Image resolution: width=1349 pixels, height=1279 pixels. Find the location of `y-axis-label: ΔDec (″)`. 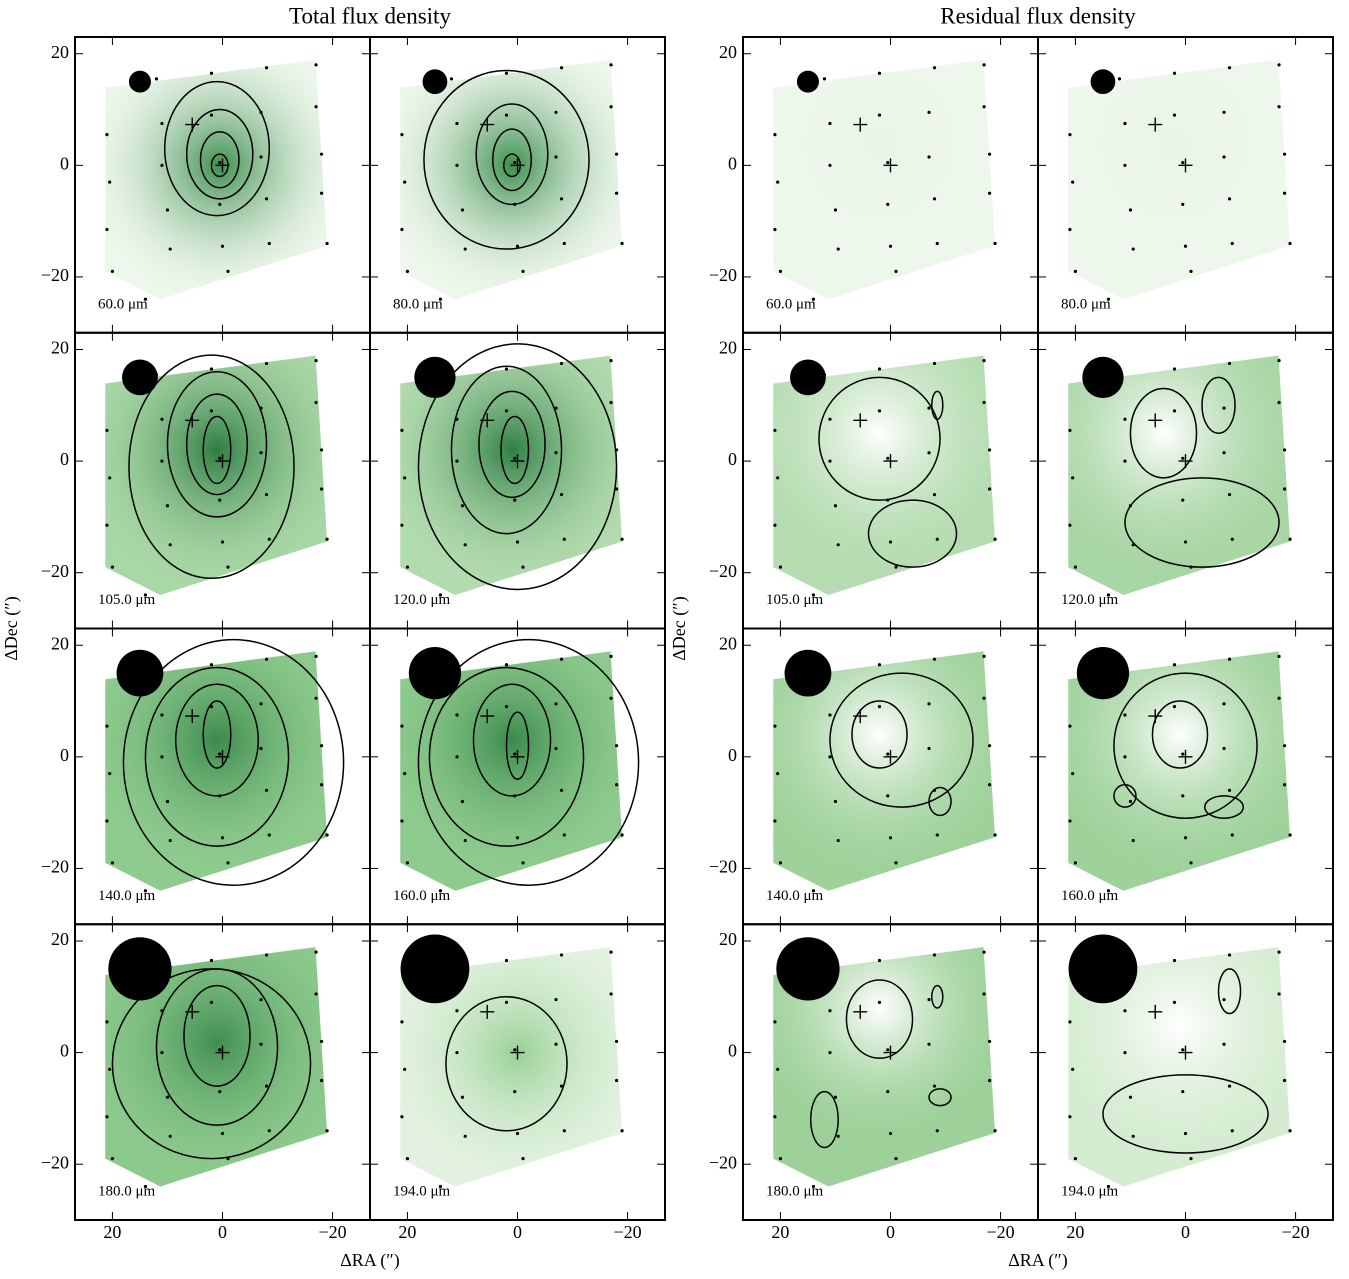

y-axis-label: ΔDec (″) is located at coordinates (679, 628).